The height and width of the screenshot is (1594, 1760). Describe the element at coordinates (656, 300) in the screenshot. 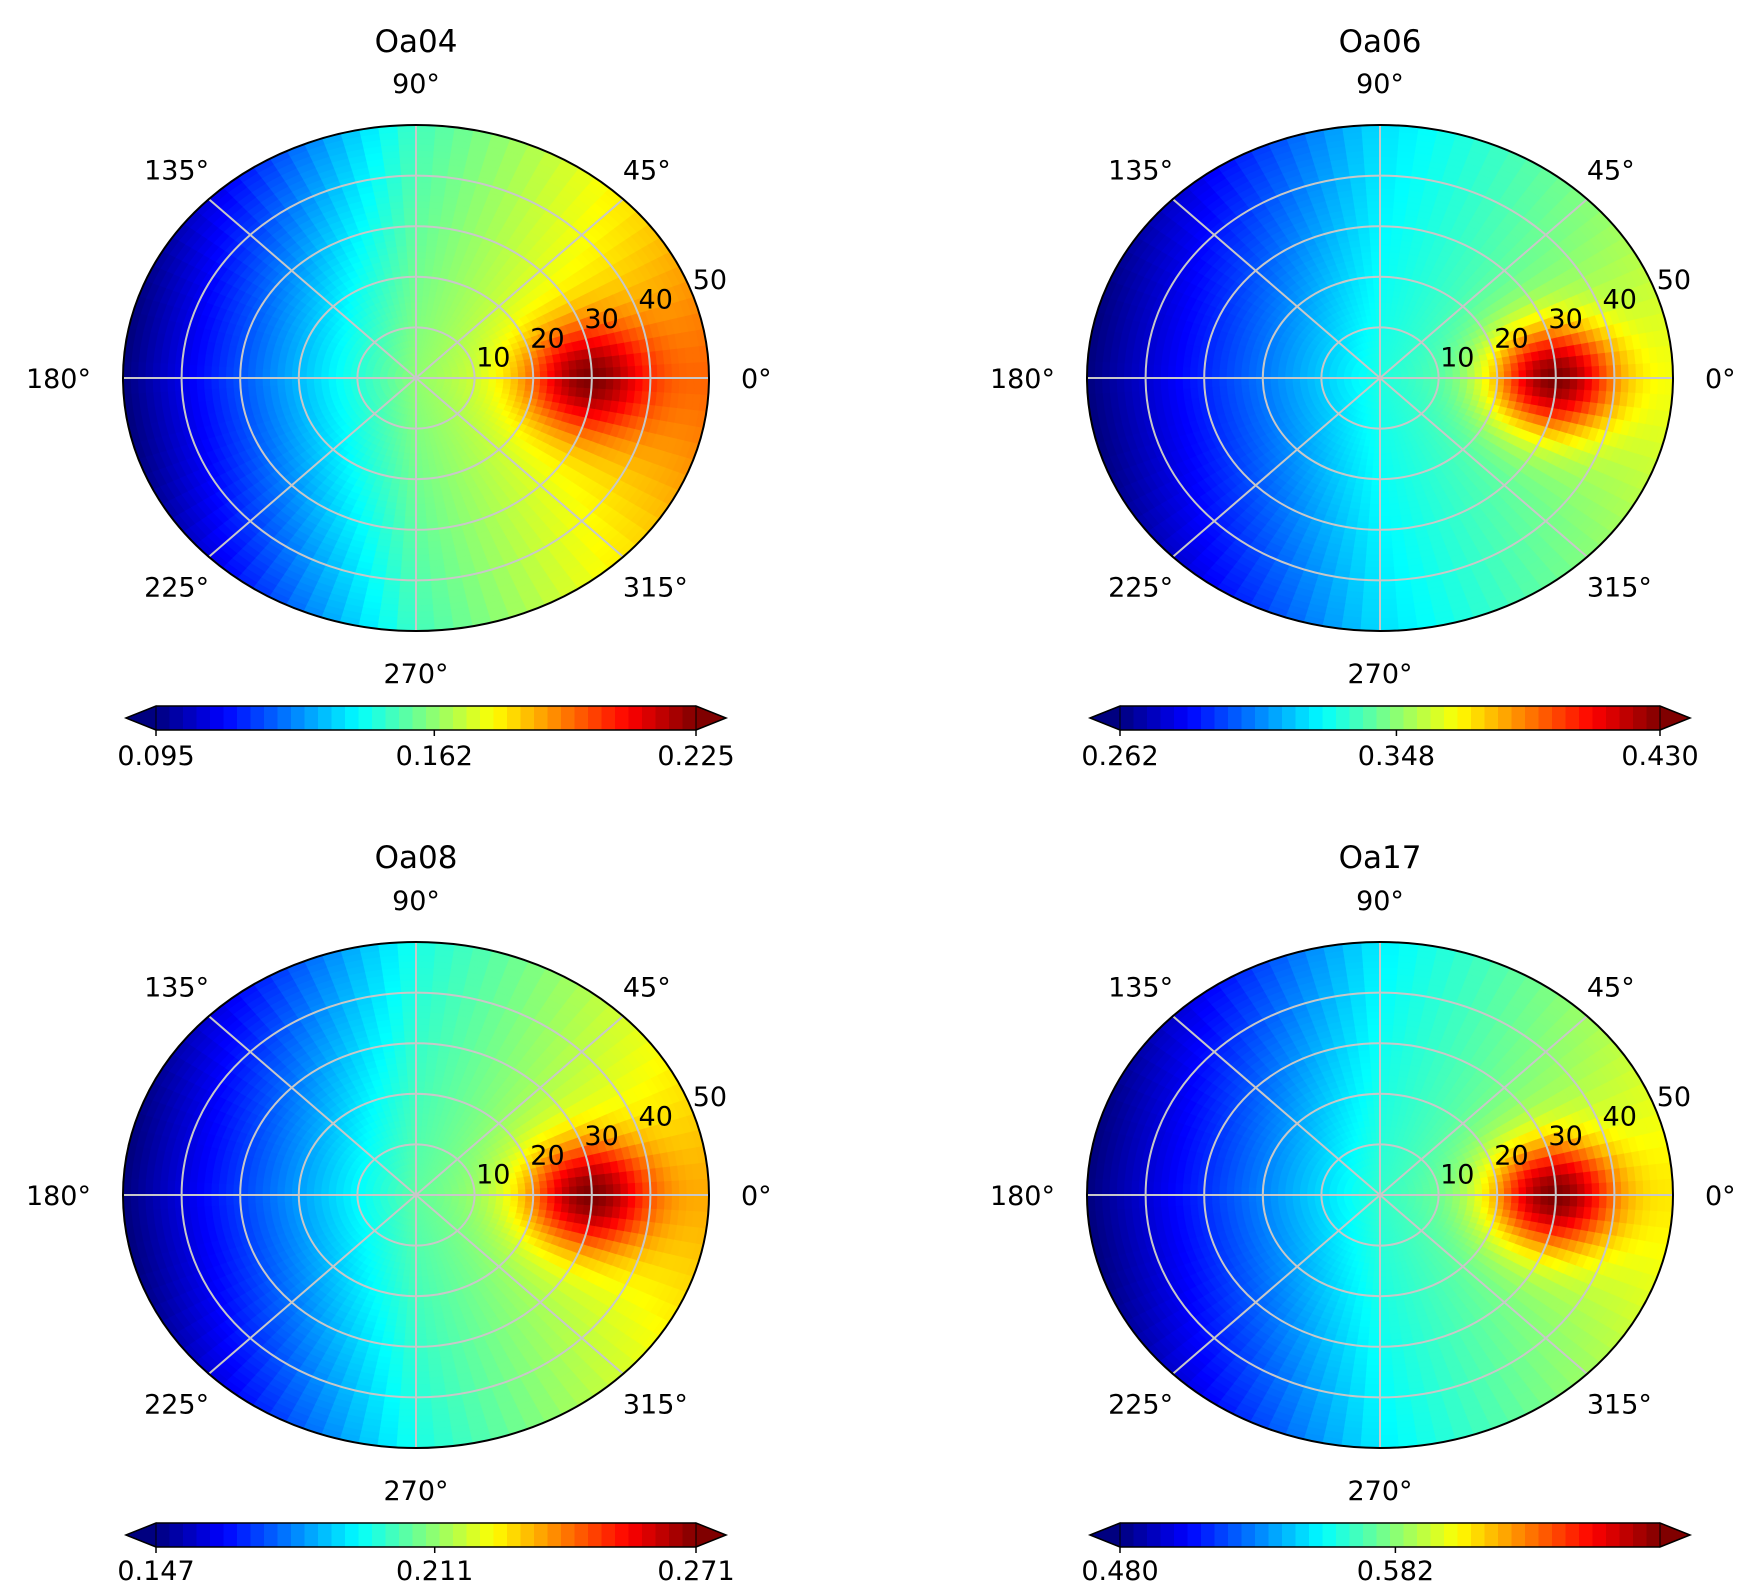

I see `radial-tick-label: 40` at that location.